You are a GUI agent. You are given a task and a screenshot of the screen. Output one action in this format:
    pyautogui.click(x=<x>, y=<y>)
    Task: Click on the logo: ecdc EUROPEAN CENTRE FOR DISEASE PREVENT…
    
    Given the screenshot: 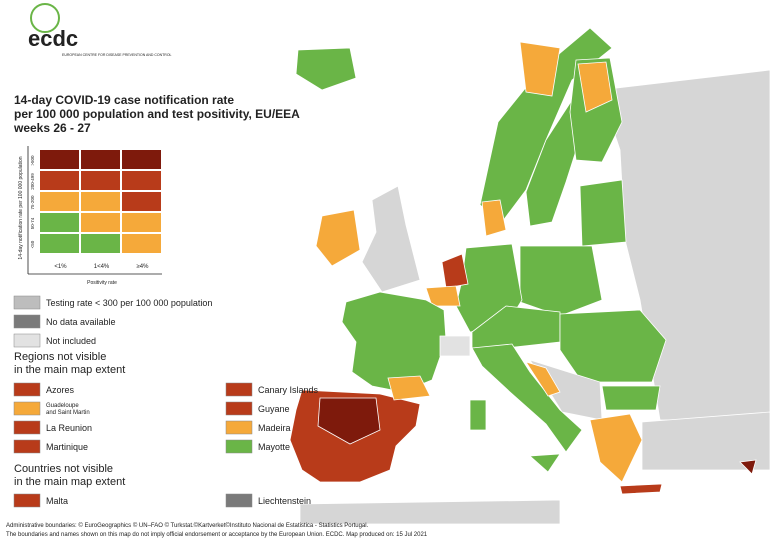 What is the action you would take?
    pyautogui.click(x=100, y=30)
    